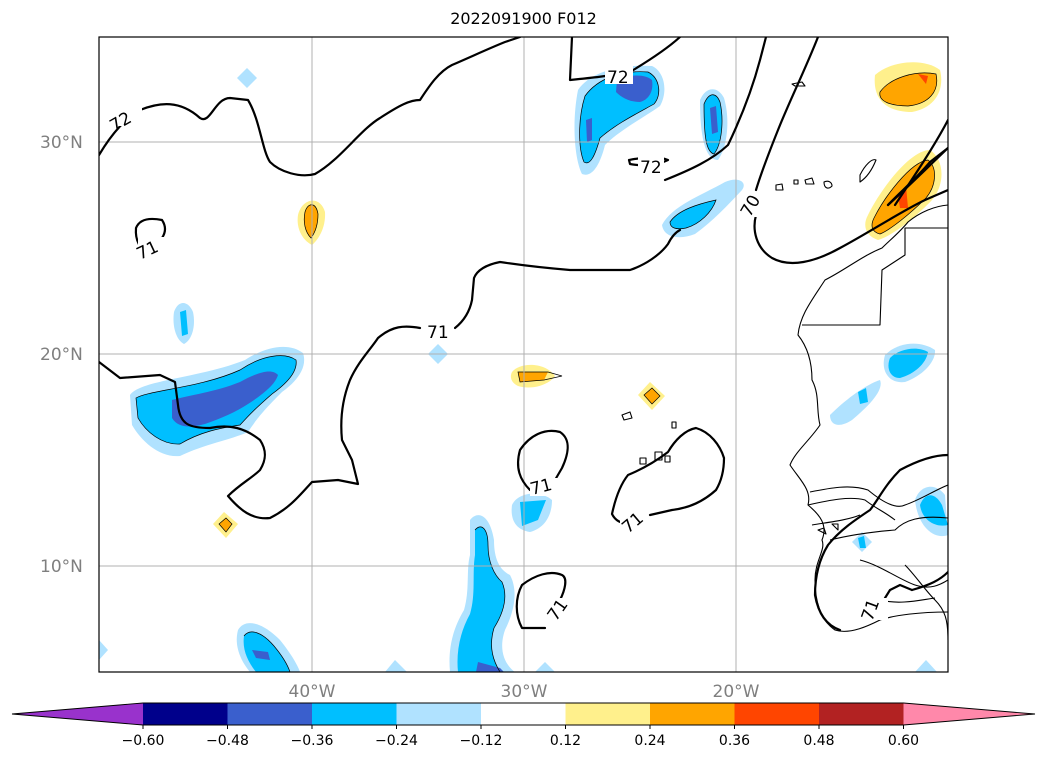 Image resolution: width=1047 pixels, height=765 pixels. Describe the element at coordinates (143, 741) in the screenshot. I see `colorbar-tick-label: −0.60` at that location.